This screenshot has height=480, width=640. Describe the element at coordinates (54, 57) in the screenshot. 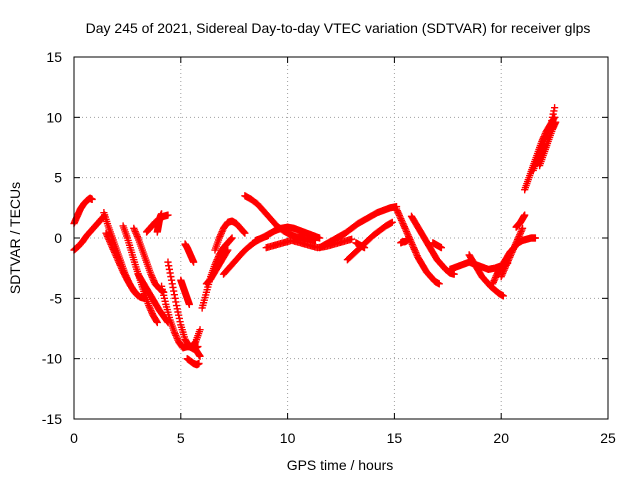

I see `y-tick-label: 15` at that location.